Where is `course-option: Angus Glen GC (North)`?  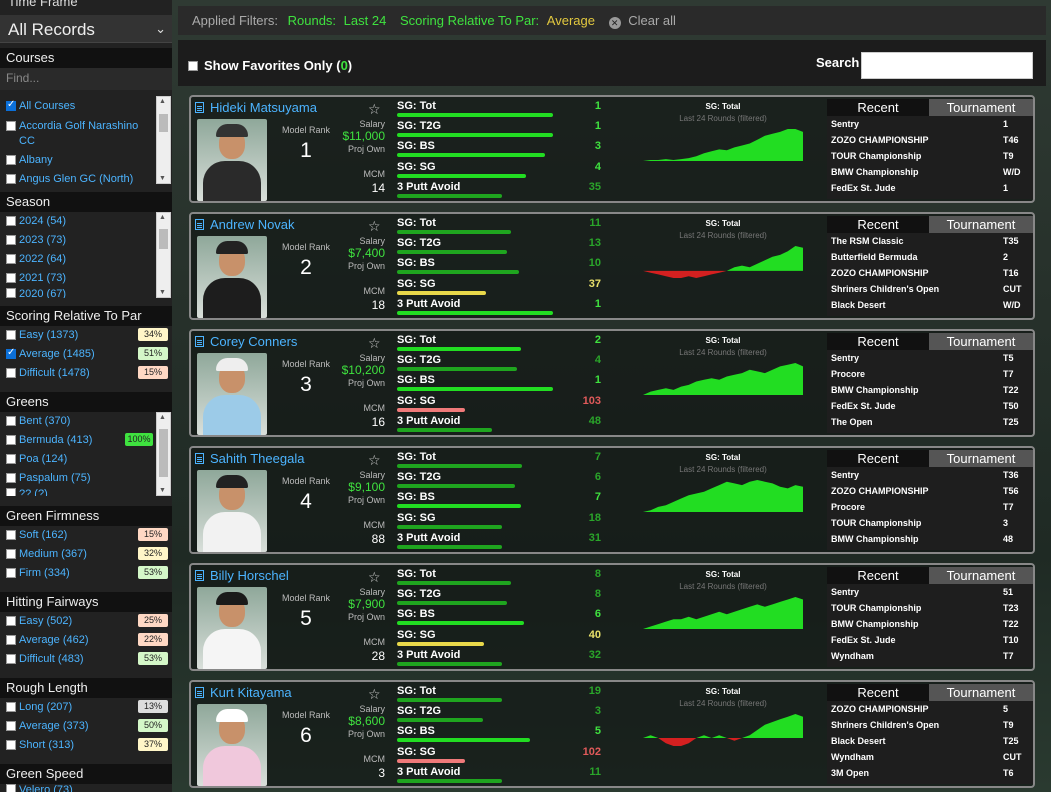 course-option: Angus Glen GC (North) is located at coordinates (69, 178).